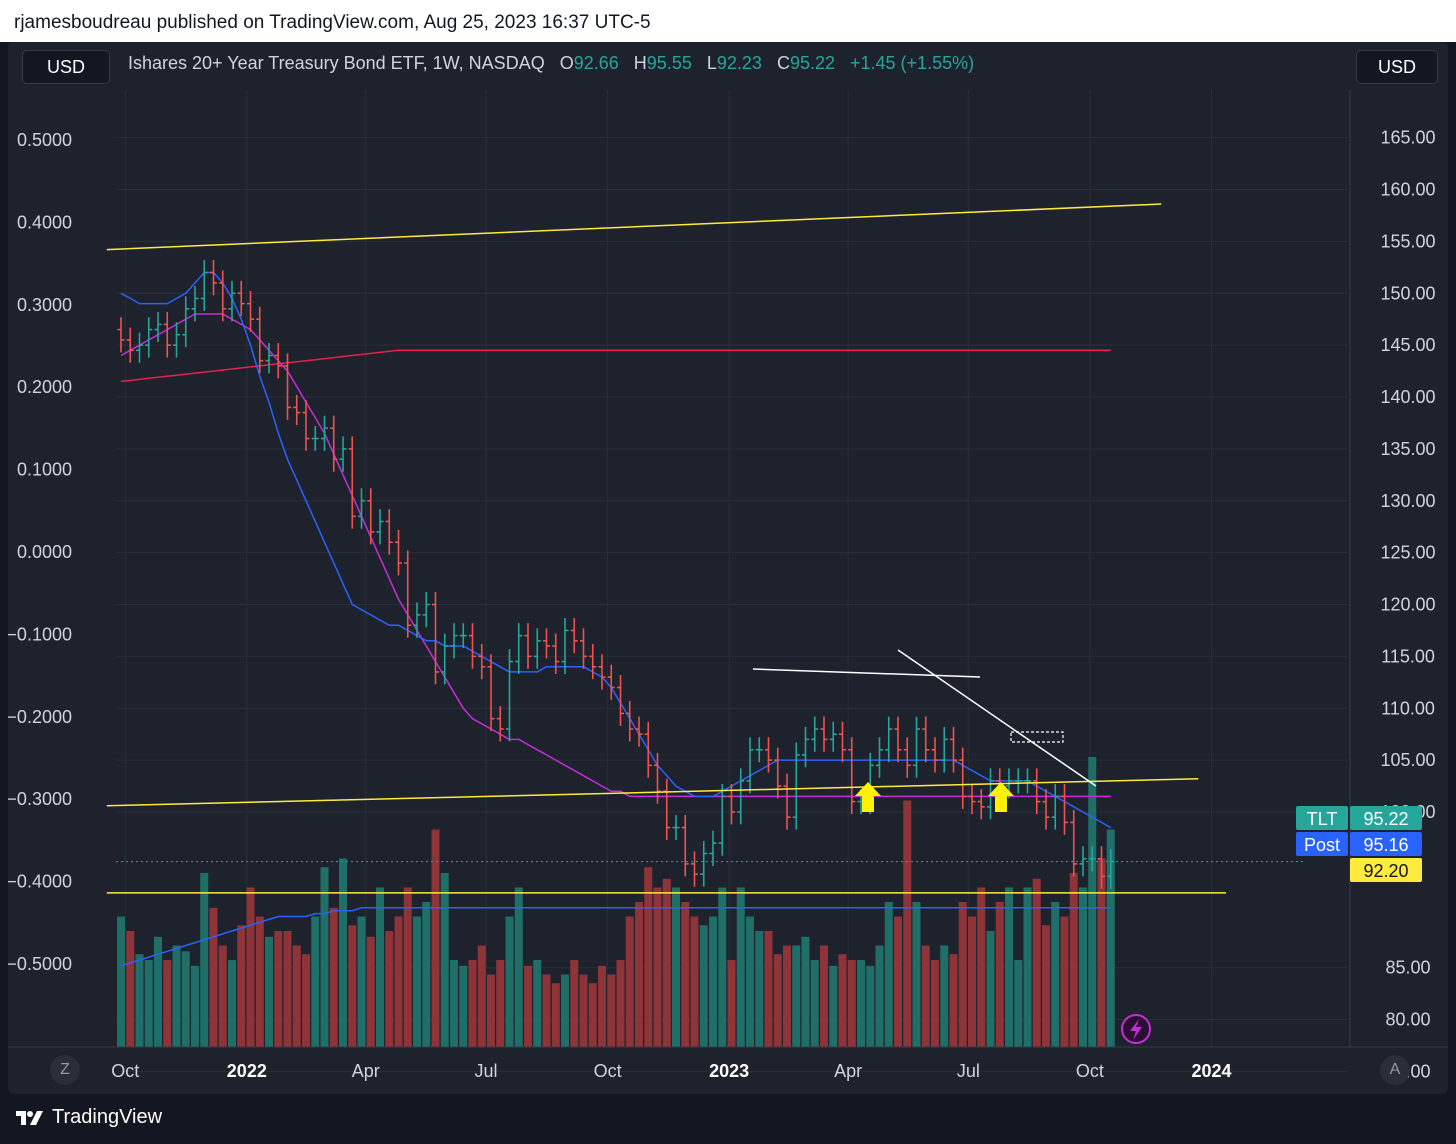 This screenshot has width=1456, height=1144. Describe the element at coordinates (1407, 1020) in the screenshot. I see `right-axis-tick-label: 80.00` at that location.